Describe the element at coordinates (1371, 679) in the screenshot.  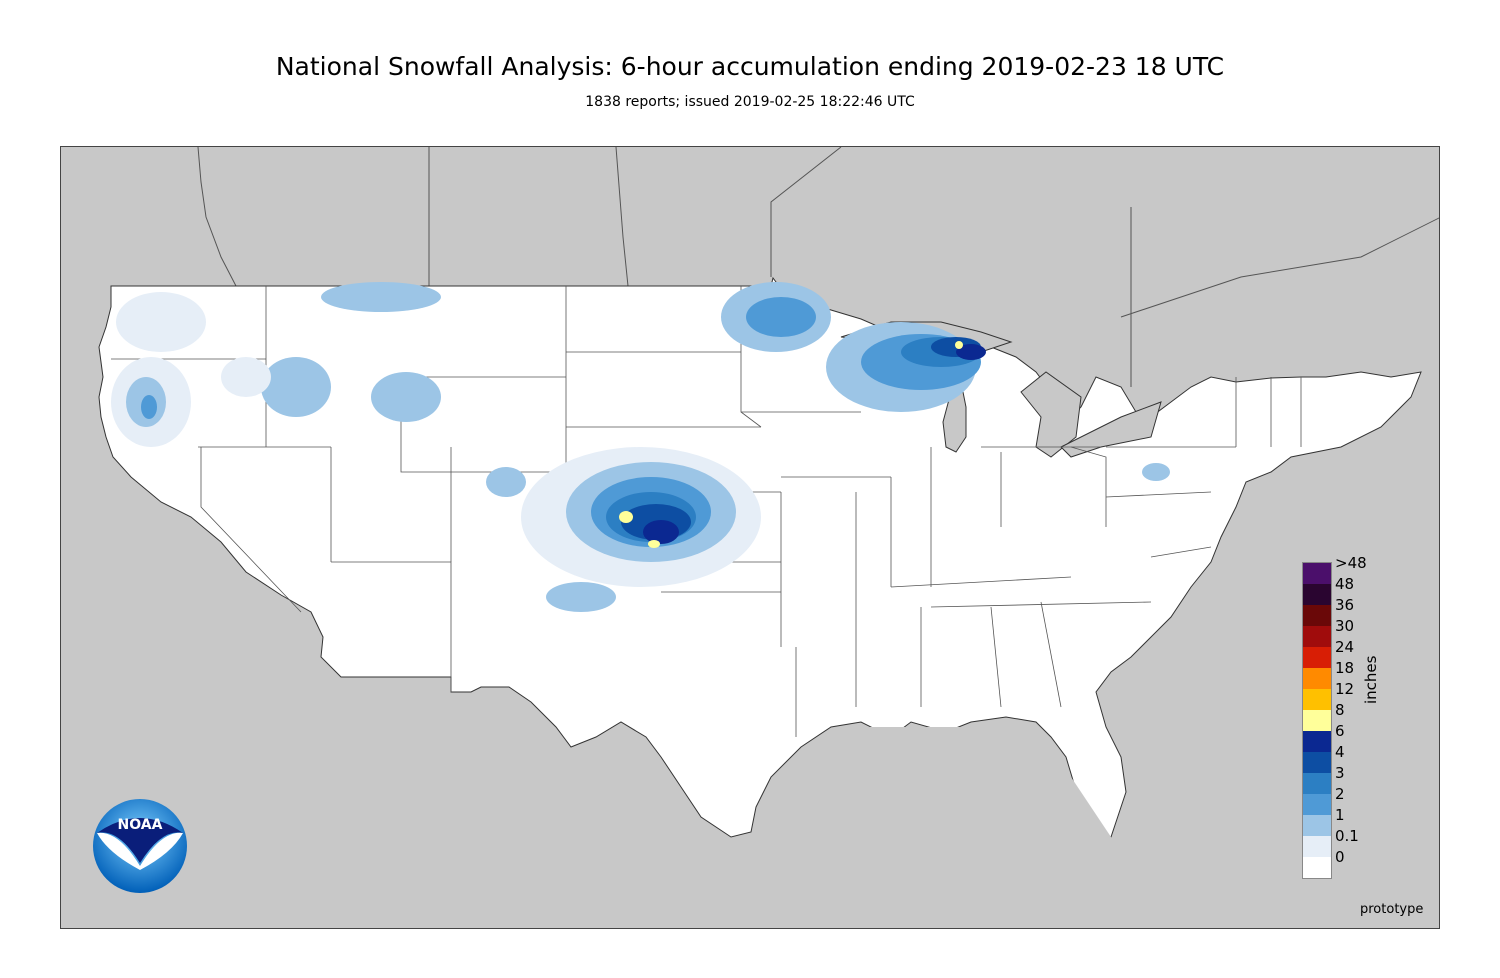
I see `legend-unit: inches` at that location.